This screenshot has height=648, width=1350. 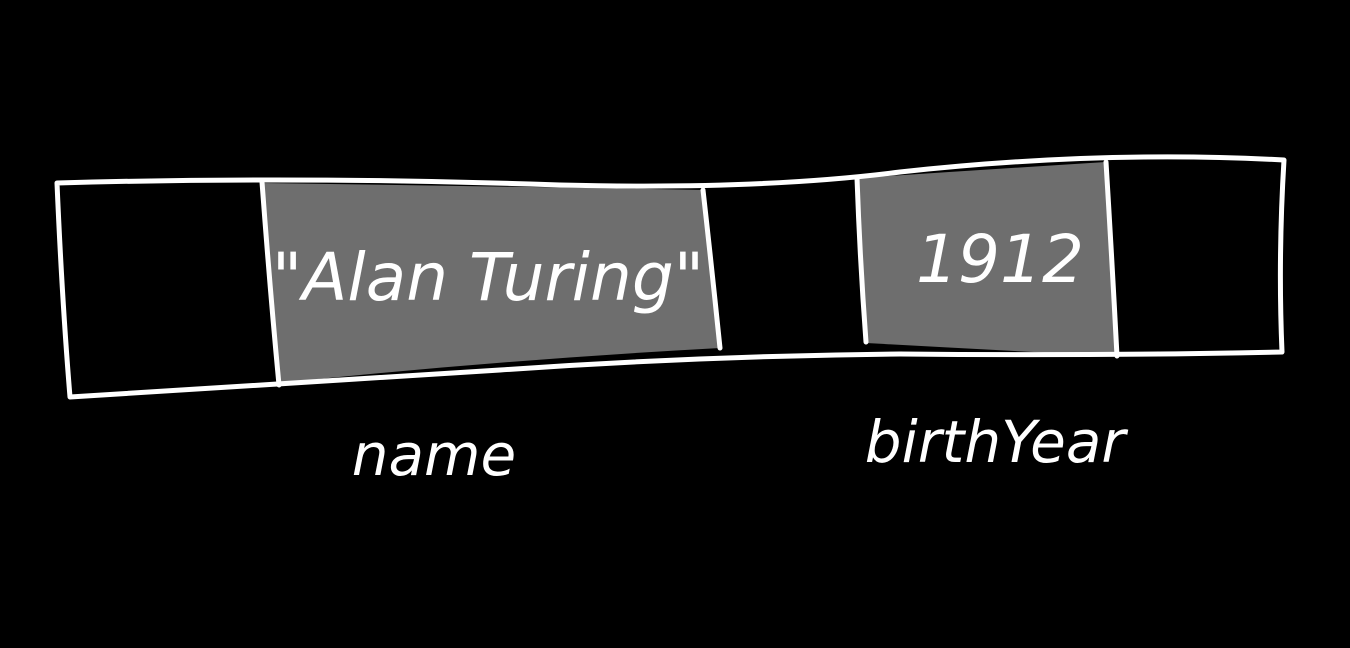 What do you see at coordinates (488, 277) in the screenshot?
I see `name-value: "Alan Turing"` at bounding box center [488, 277].